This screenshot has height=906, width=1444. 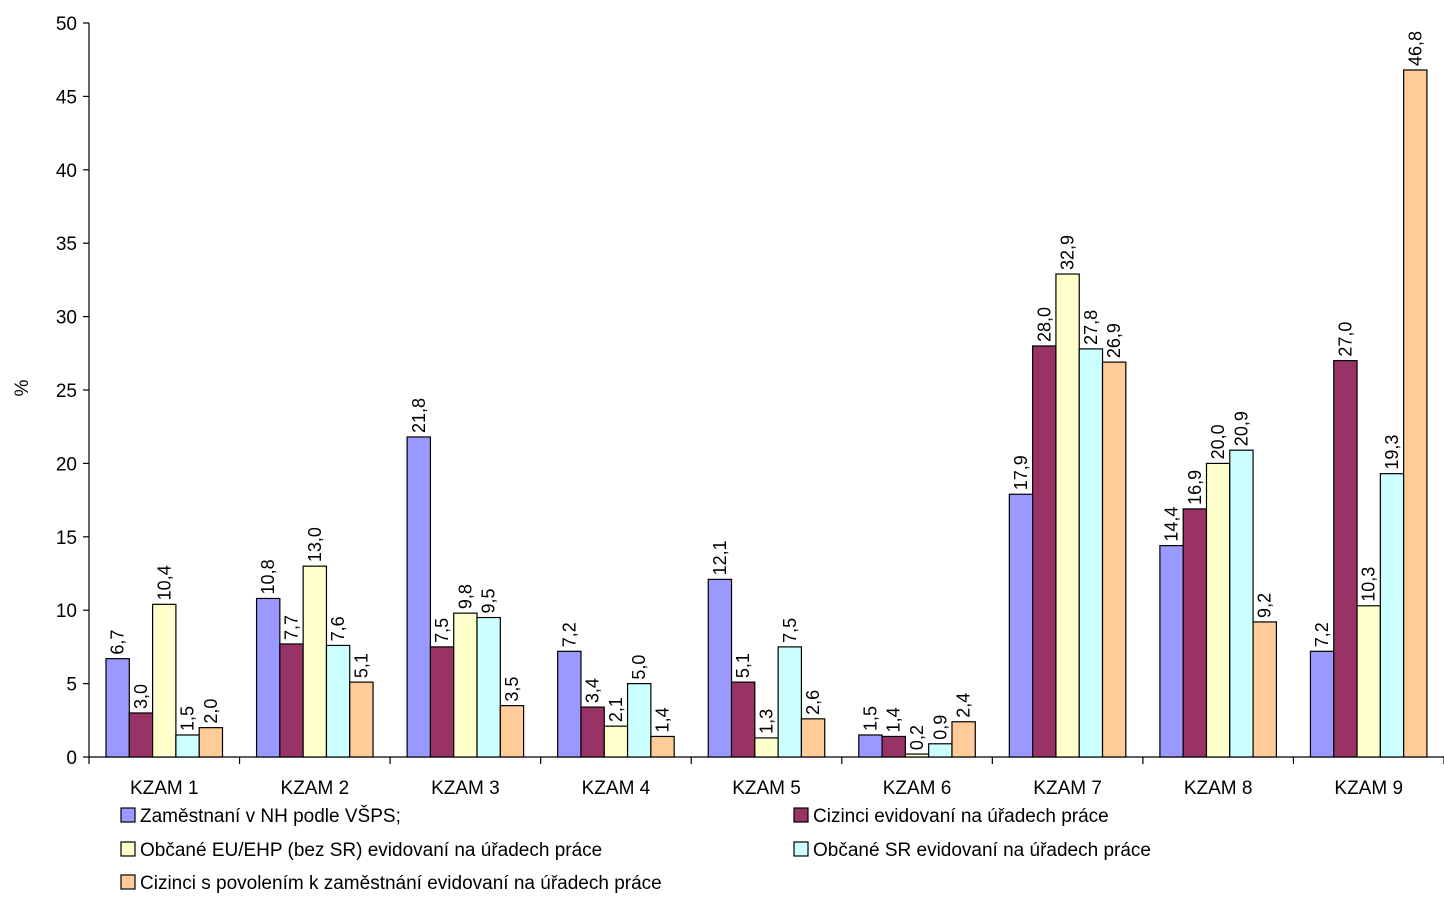 I want to click on data-label: 2,6, so click(x=813, y=702).